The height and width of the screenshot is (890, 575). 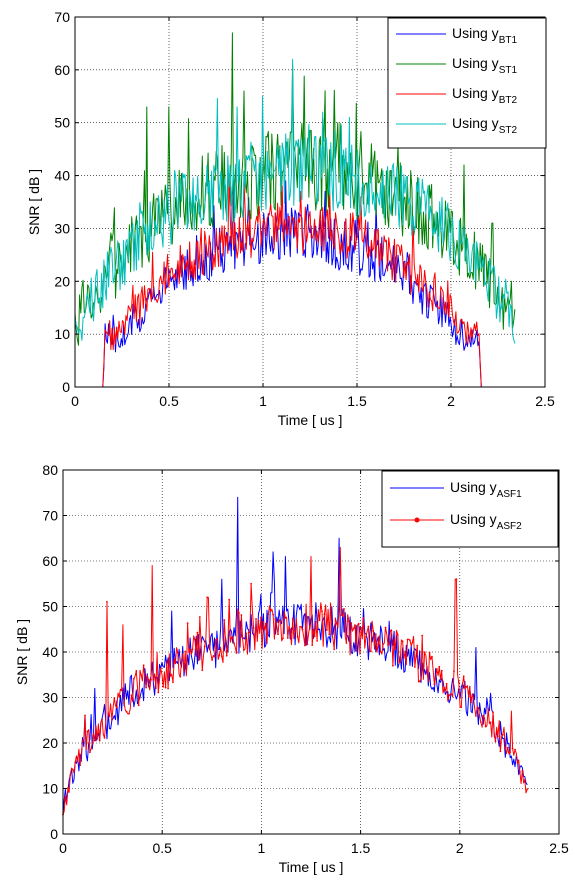 I want to click on x-tick-label: 2, so click(x=451, y=401).